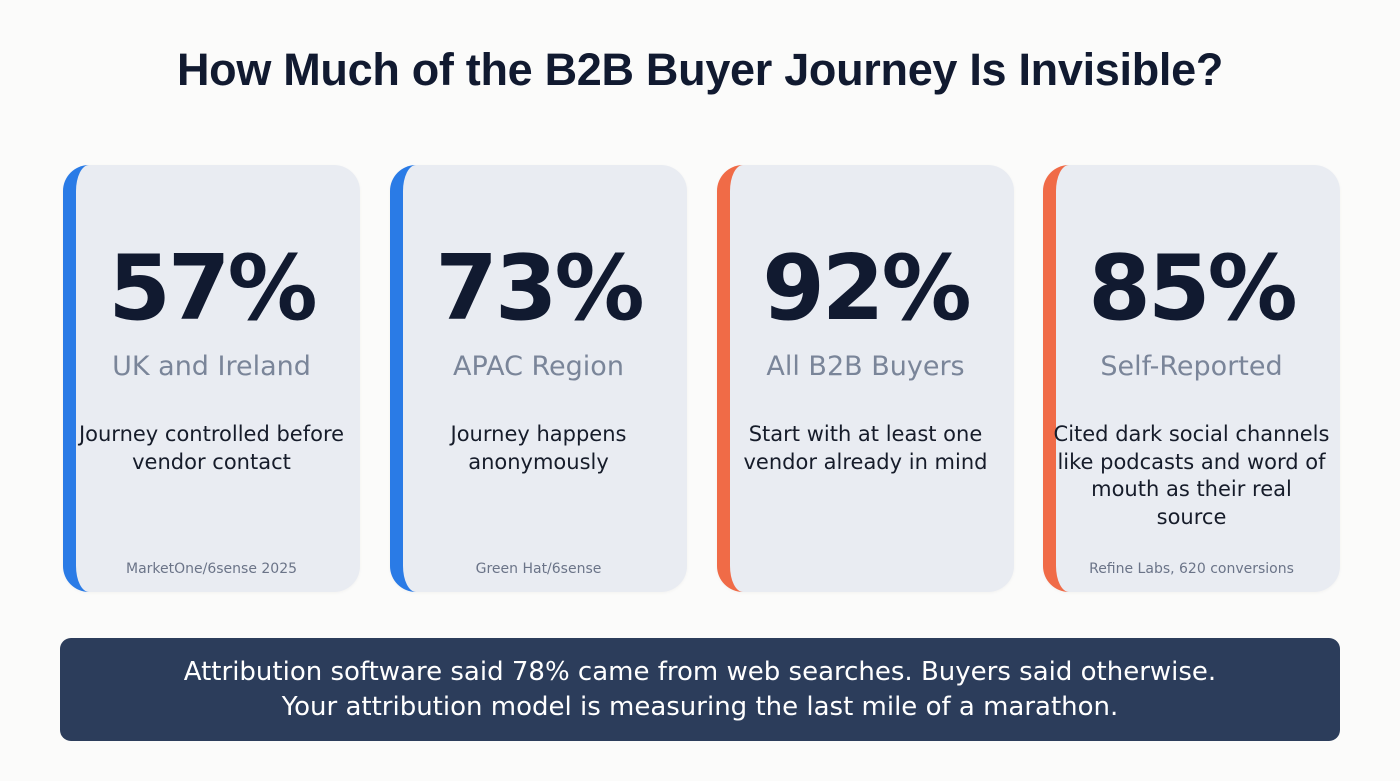 This screenshot has width=1400, height=781. What do you see at coordinates (211, 448) in the screenshot?
I see `stat-description: Journey controlled before vendor contact` at bounding box center [211, 448].